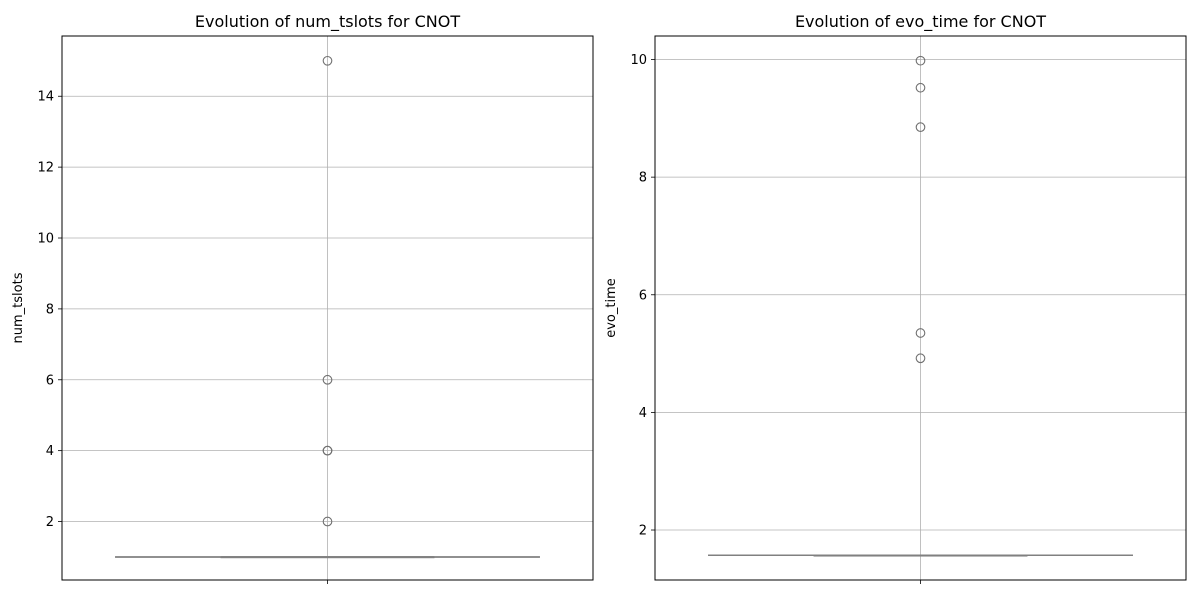 The image size is (1200, 600). What do you see at coordinates (611, 308) in the screenshot?
I see `y-axis-label: evo_time` at bounding box center [611, 308].